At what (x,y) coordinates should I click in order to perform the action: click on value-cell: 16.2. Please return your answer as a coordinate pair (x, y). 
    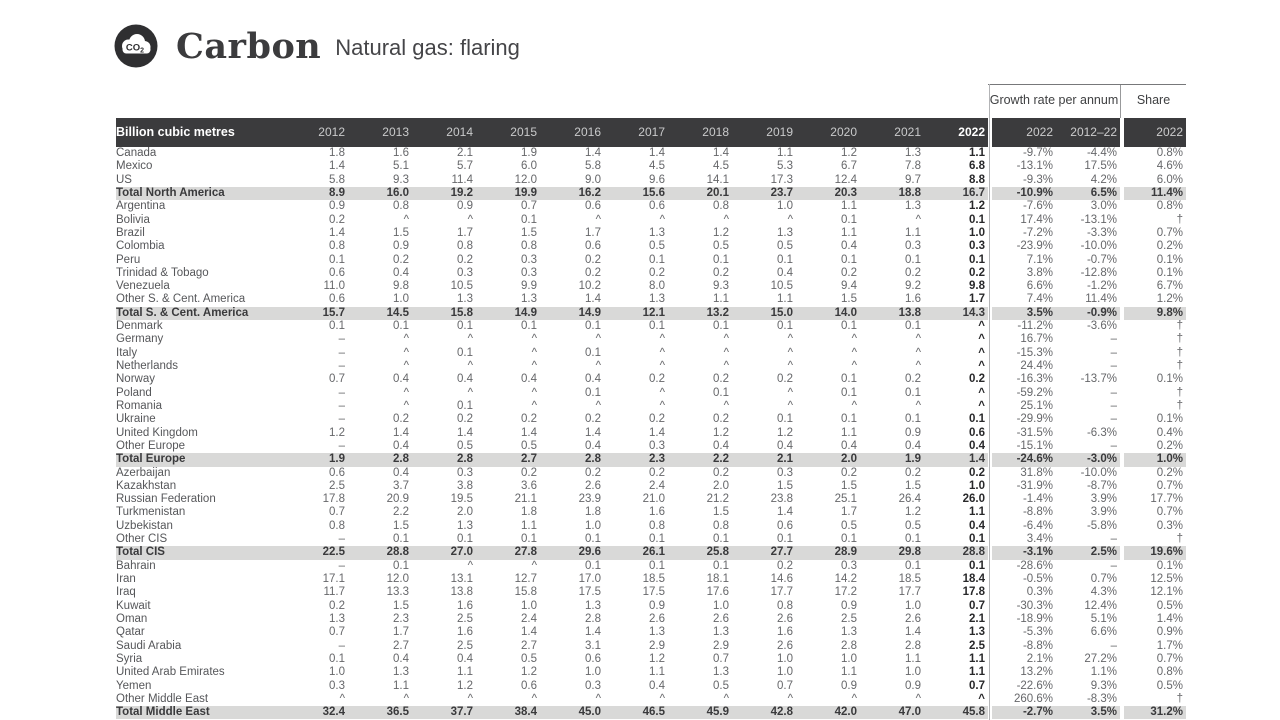
    Looking at the image, I should click on (572, 193).